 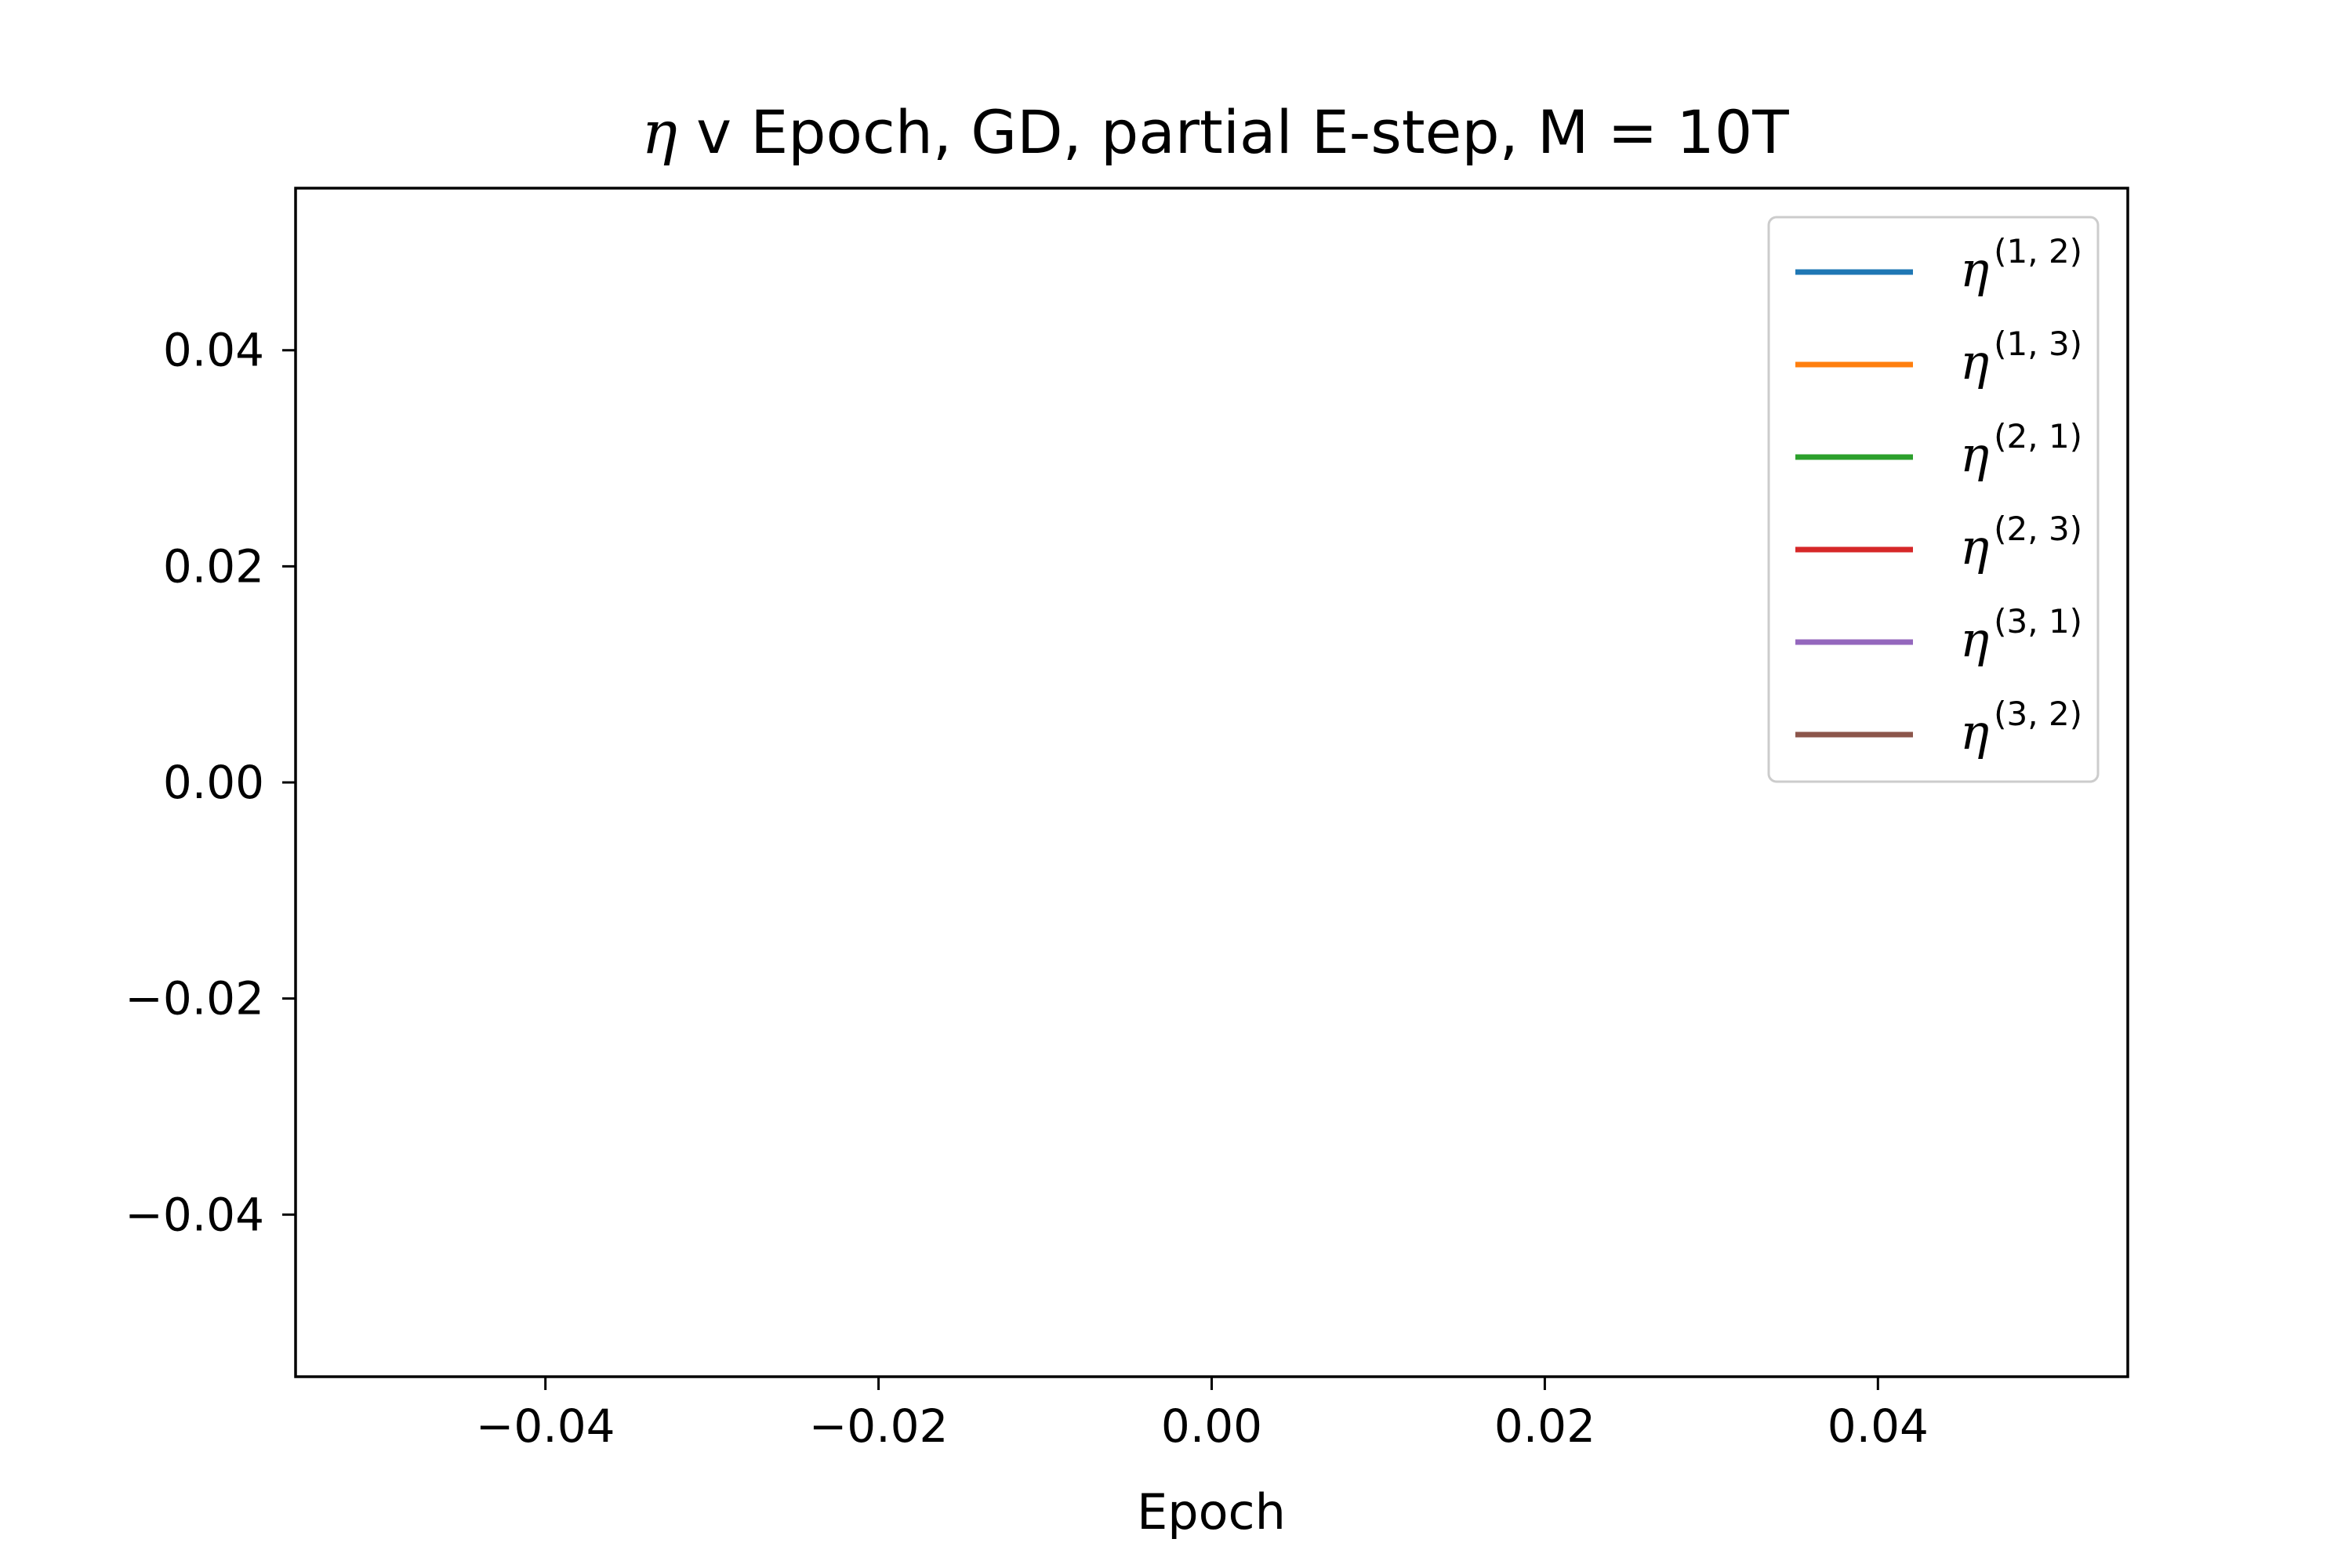 What do you see at coordinates (2021, 357) in the screenshot?
I see `legend-label: η (1, 3)` at bounding box center [2021, 357].